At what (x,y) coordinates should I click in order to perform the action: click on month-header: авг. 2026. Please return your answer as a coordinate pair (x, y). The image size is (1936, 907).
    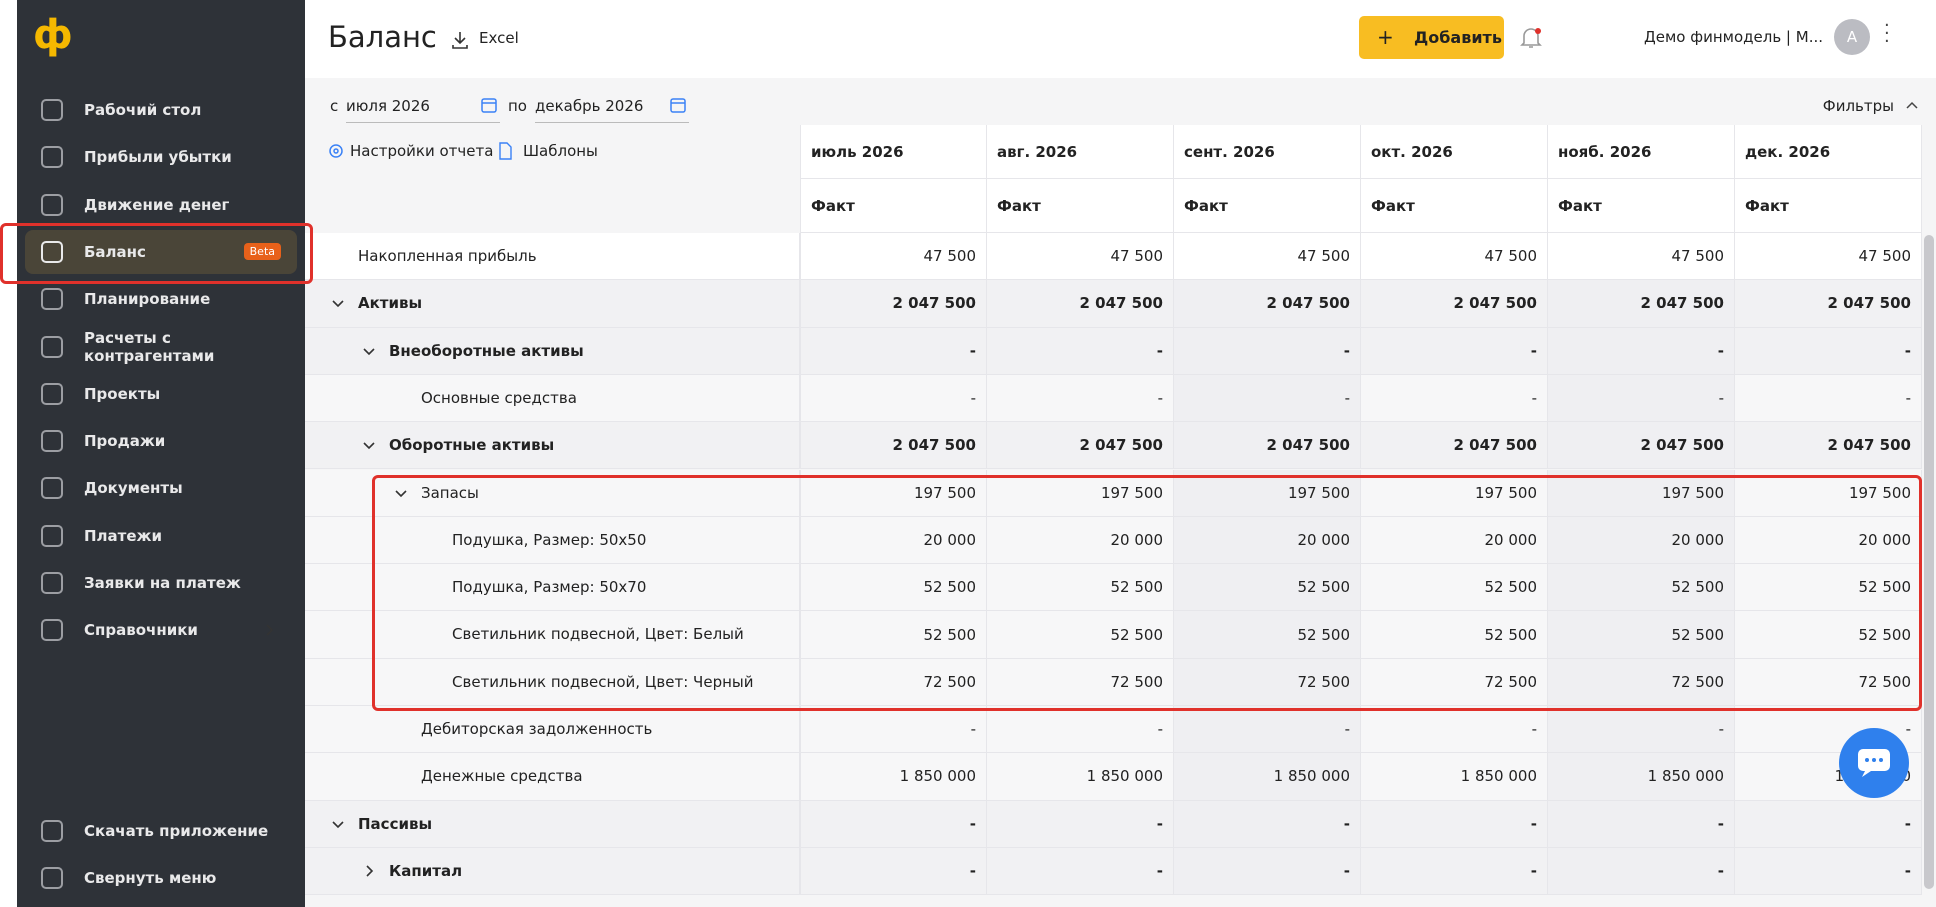
    Looking at the image, I should click on (1080, 152).